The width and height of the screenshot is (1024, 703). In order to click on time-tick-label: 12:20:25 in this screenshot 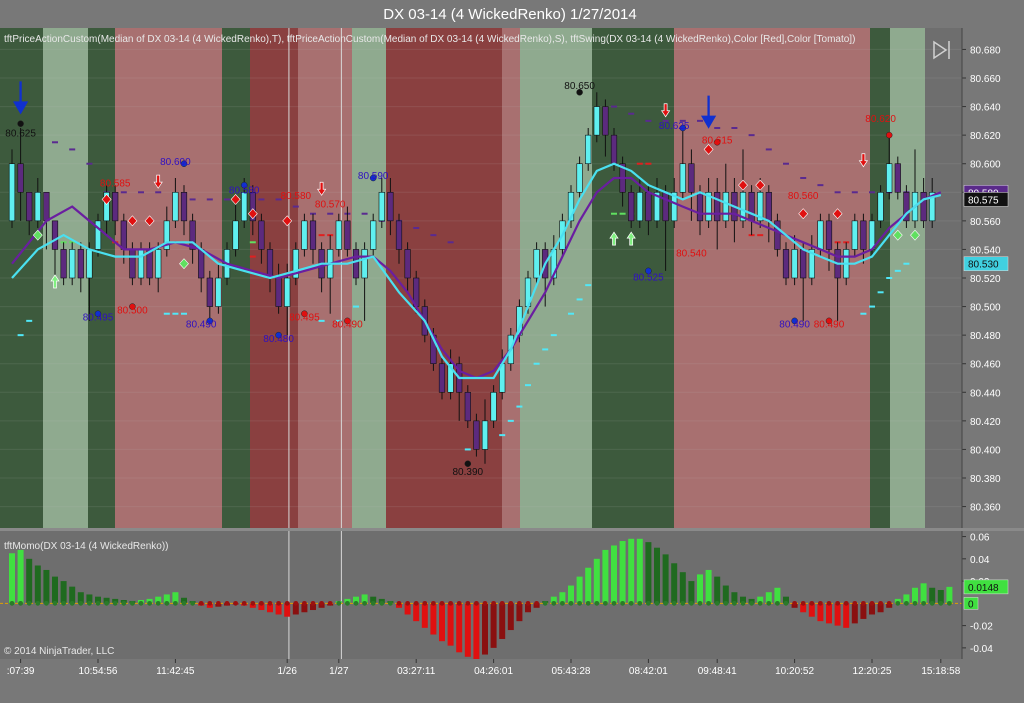, I will do `click(872, 671)`.